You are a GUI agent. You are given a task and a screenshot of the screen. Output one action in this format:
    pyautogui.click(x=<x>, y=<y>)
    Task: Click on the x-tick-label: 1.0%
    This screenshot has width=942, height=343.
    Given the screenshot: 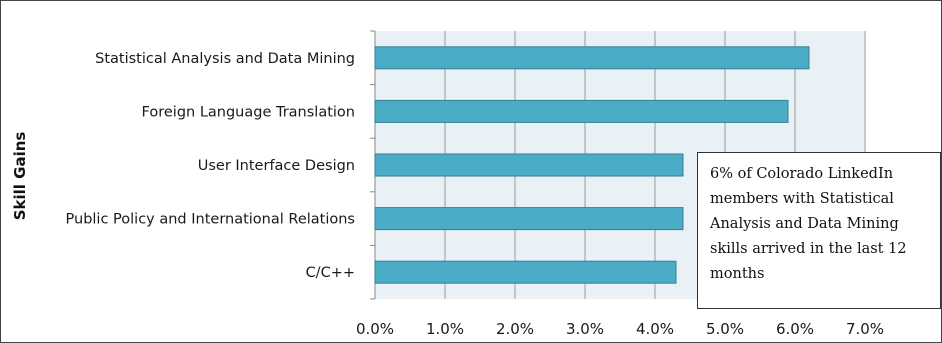 What is the action you would take?
    pyautogui.click(x=445, y=329)
    